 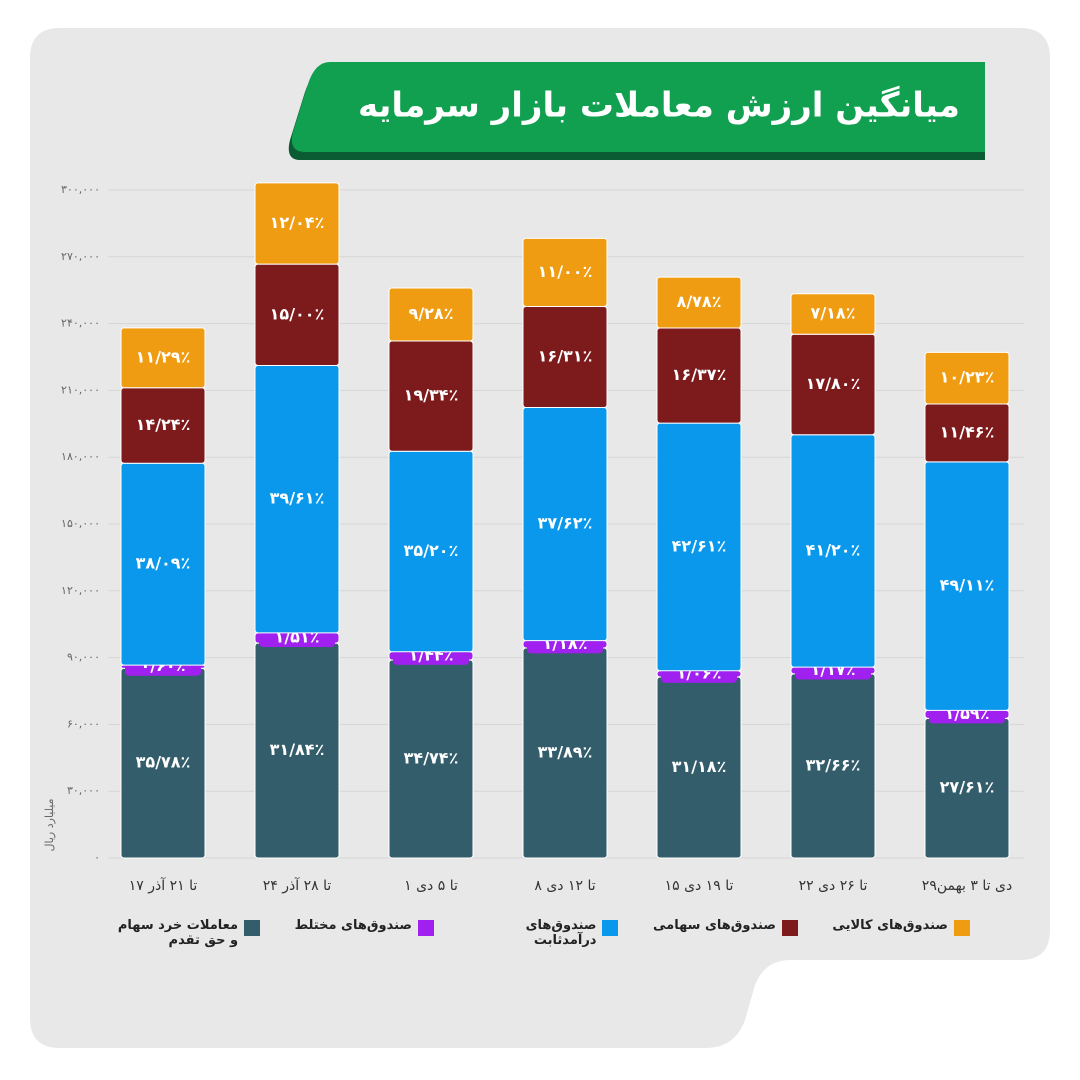 I want to click on segment-label: ۱۵/۰۰٪, so click(x=297, y=313).